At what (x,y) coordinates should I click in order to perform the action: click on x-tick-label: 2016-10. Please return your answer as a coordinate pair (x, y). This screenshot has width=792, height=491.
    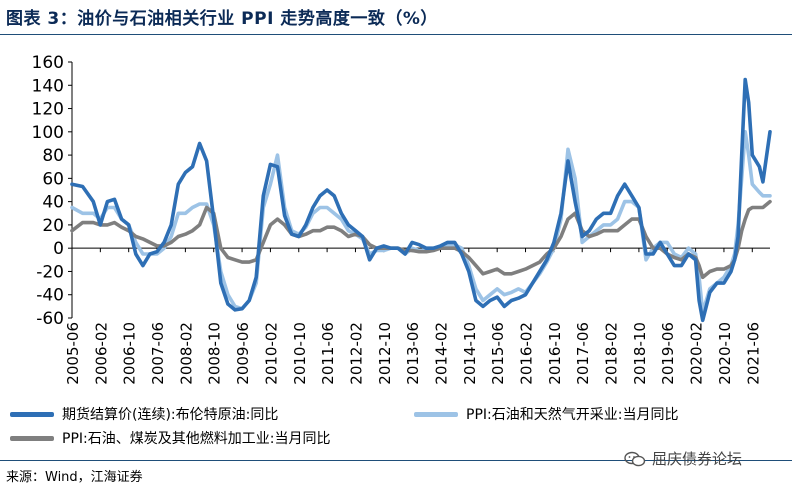
    Looking at the image, I should click on (555, 353).